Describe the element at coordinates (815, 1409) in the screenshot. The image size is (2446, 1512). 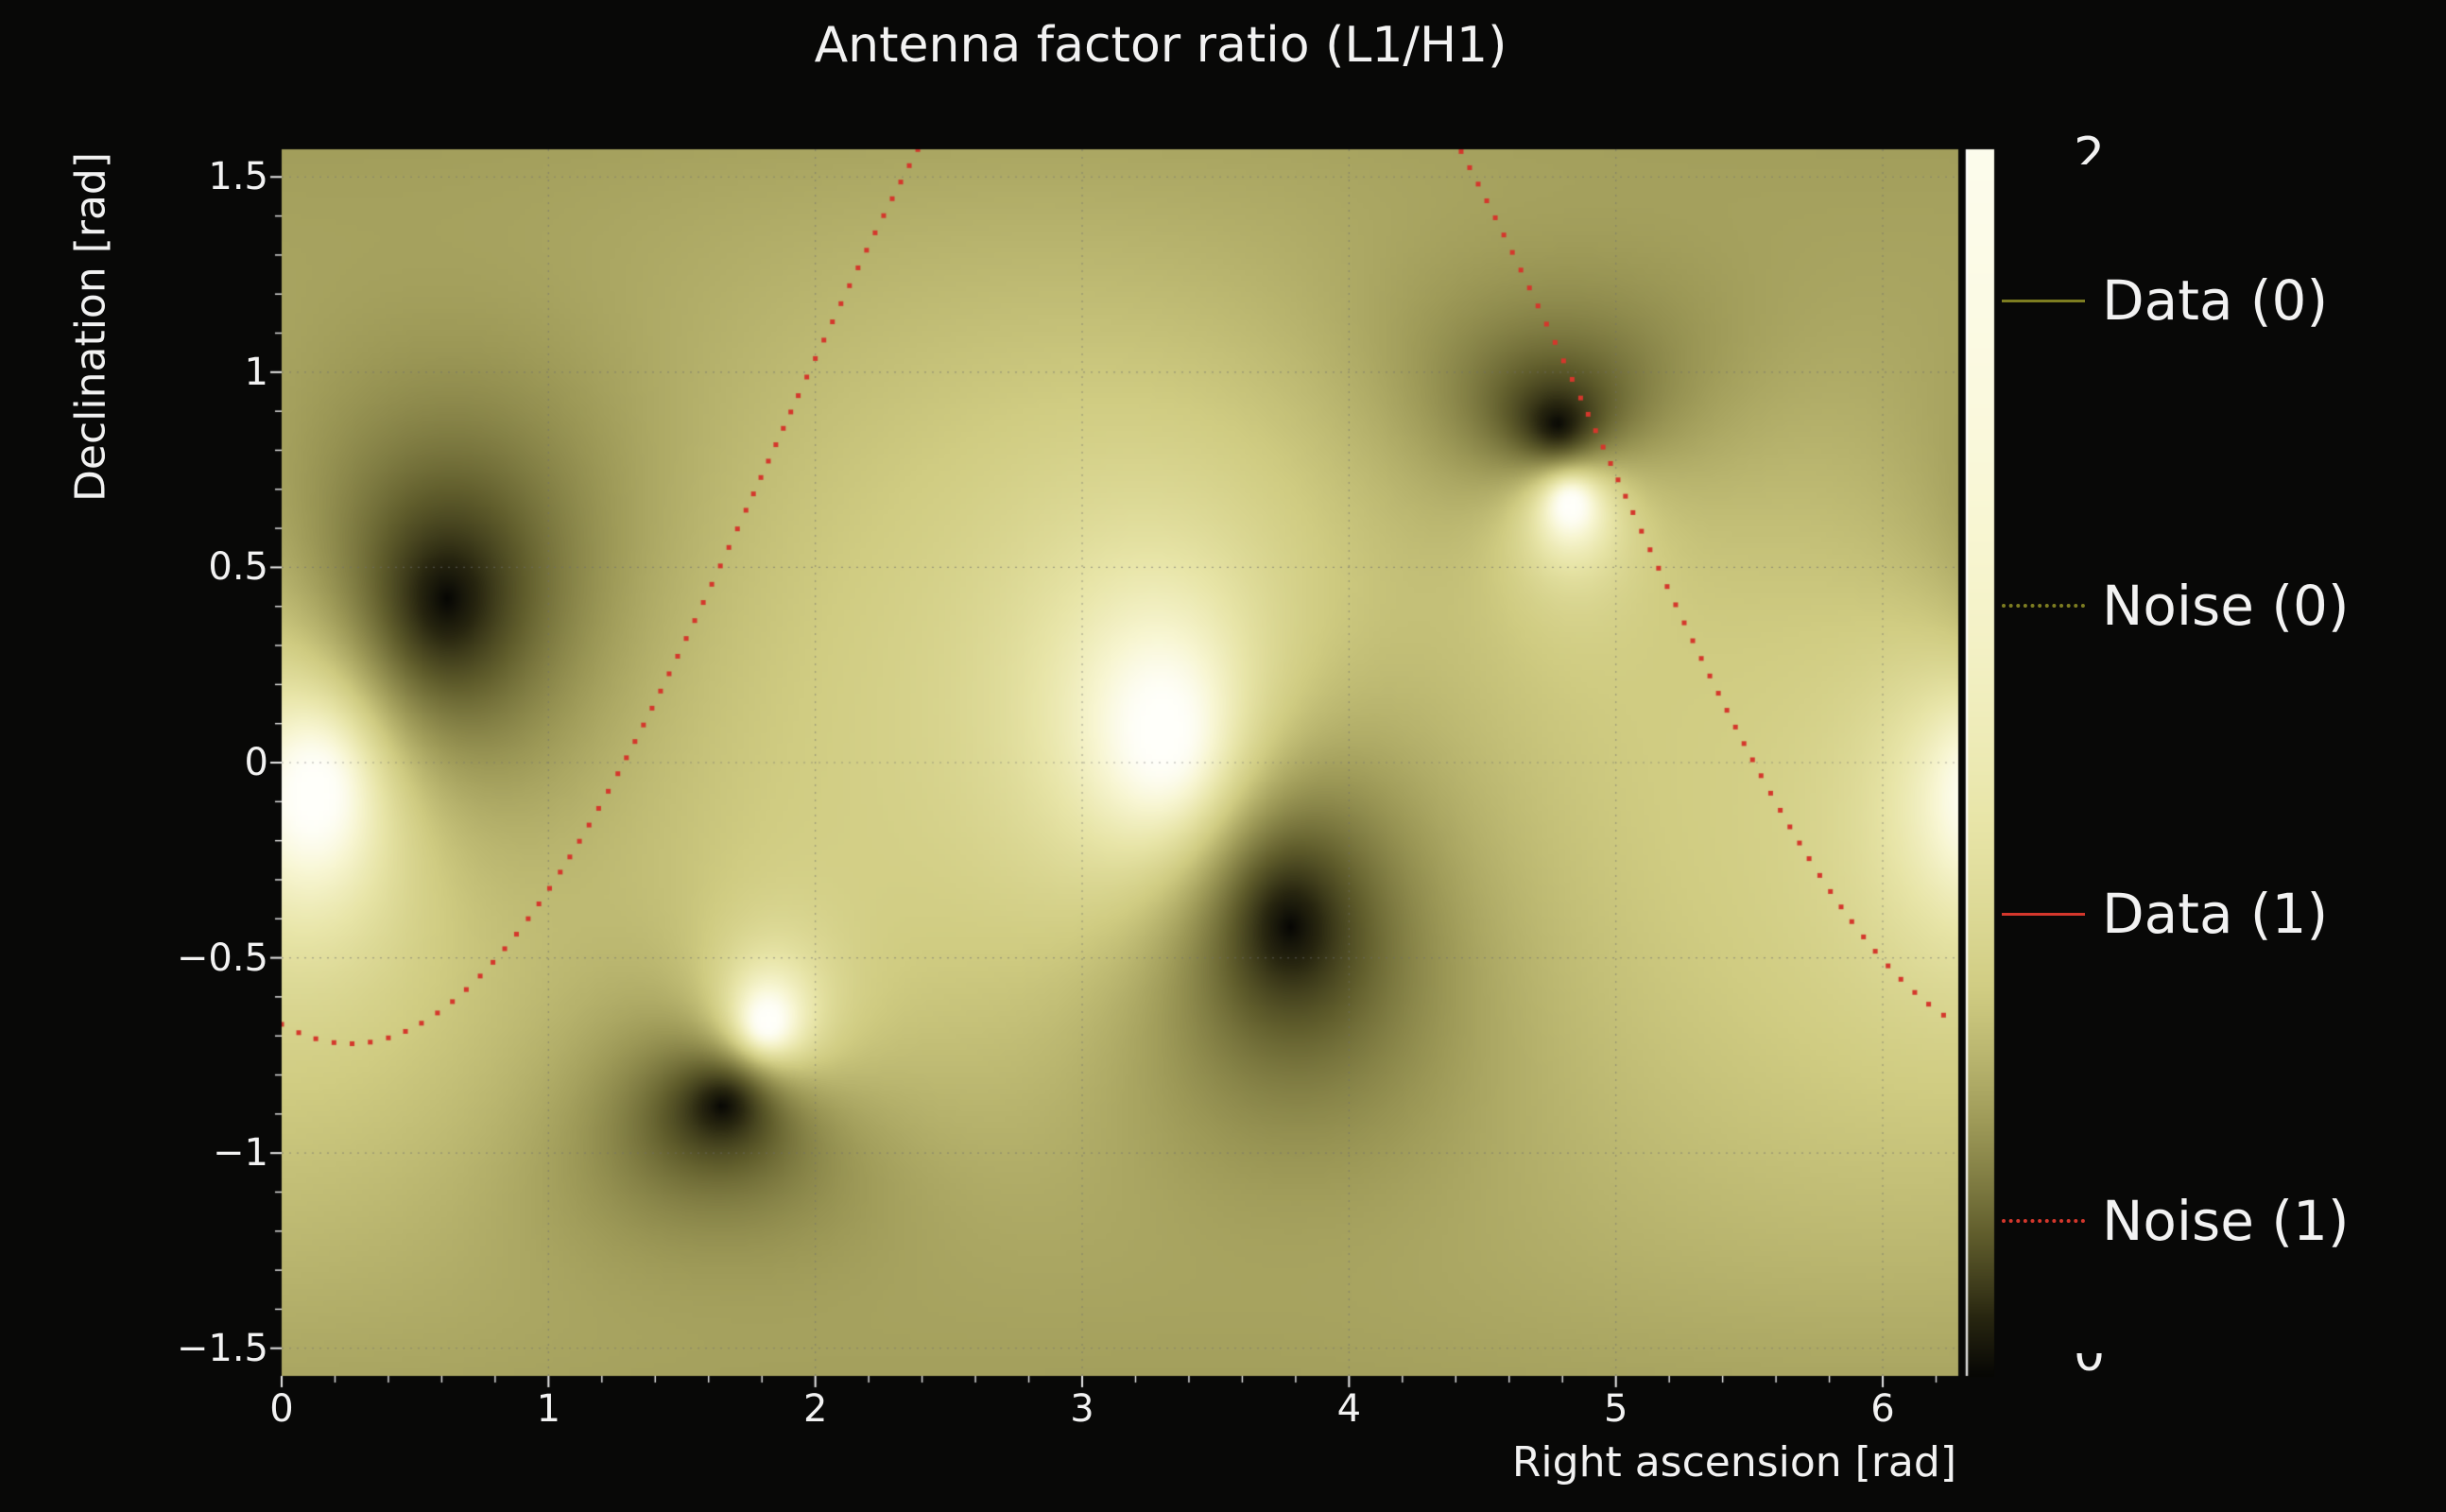
I see `x-tick-label-2: 2` at that location.